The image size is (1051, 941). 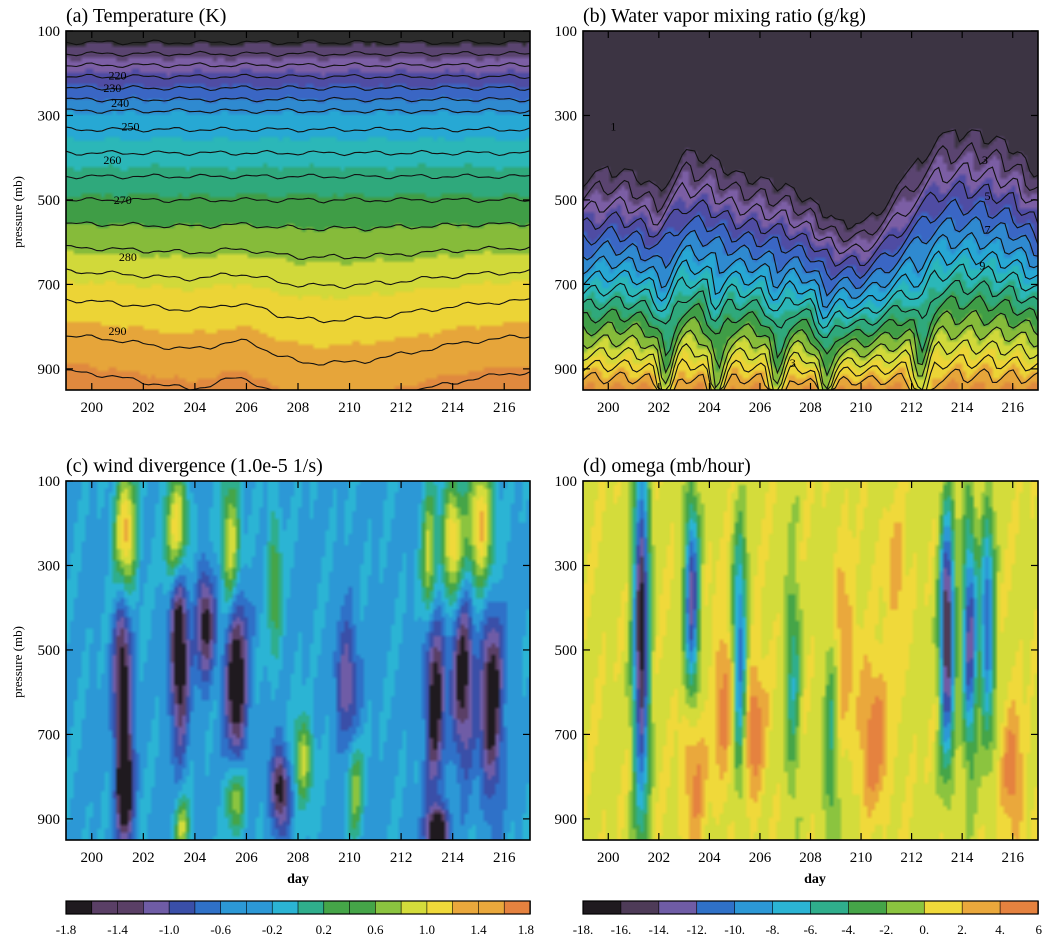 I want to click on y-tick-label: 700, so click(x=566, y=735).